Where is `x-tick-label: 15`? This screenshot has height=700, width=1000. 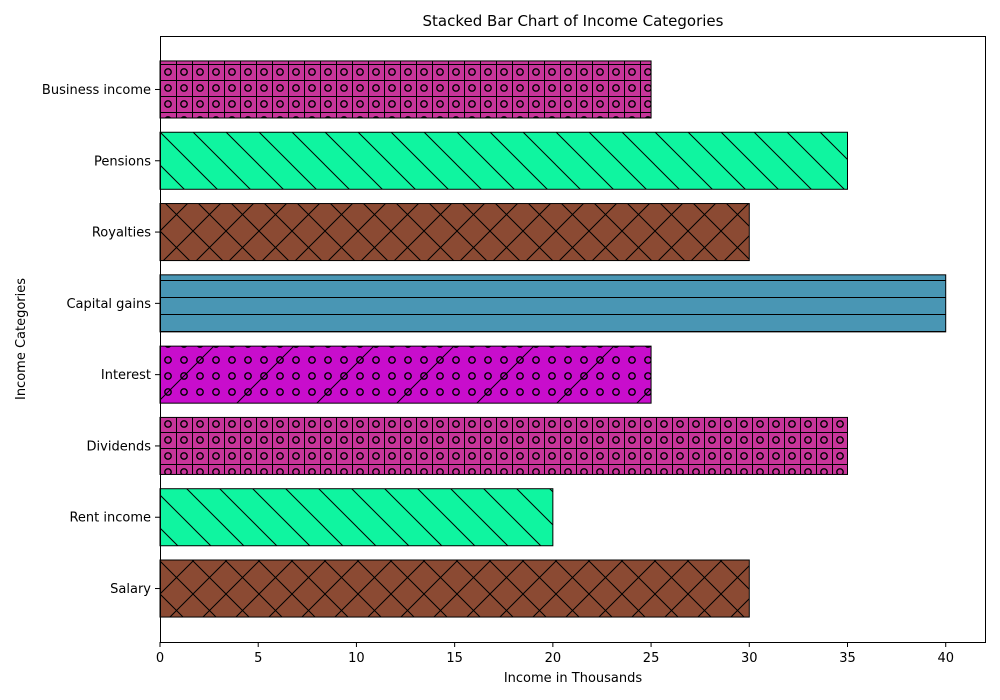 x-tick-label: 15 is located at coordinates (454, 658).